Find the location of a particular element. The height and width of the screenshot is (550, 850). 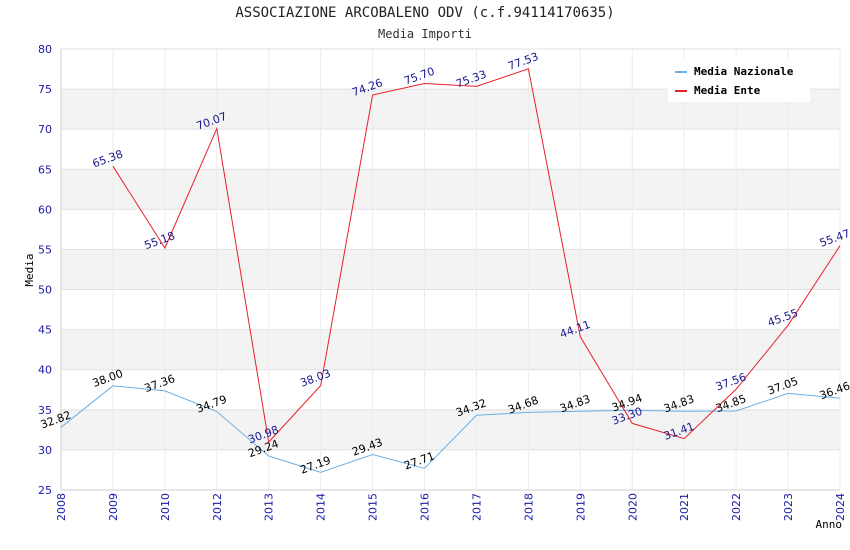

legend-entry: Media Nazionale is located at coordinates (744, 71).